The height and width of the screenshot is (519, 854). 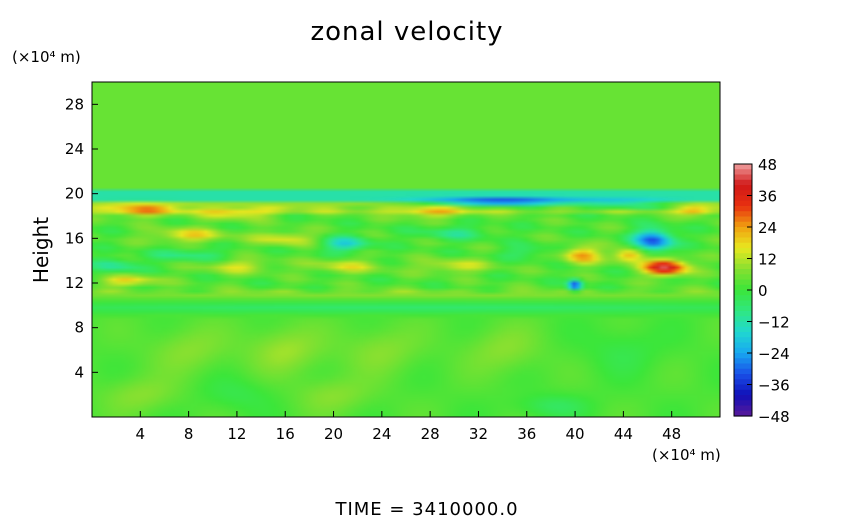 What do you see at coordinates (406, 32) in the screenshot?
I see `chart-title: zonal velocity` at bounding box center [406, 32].